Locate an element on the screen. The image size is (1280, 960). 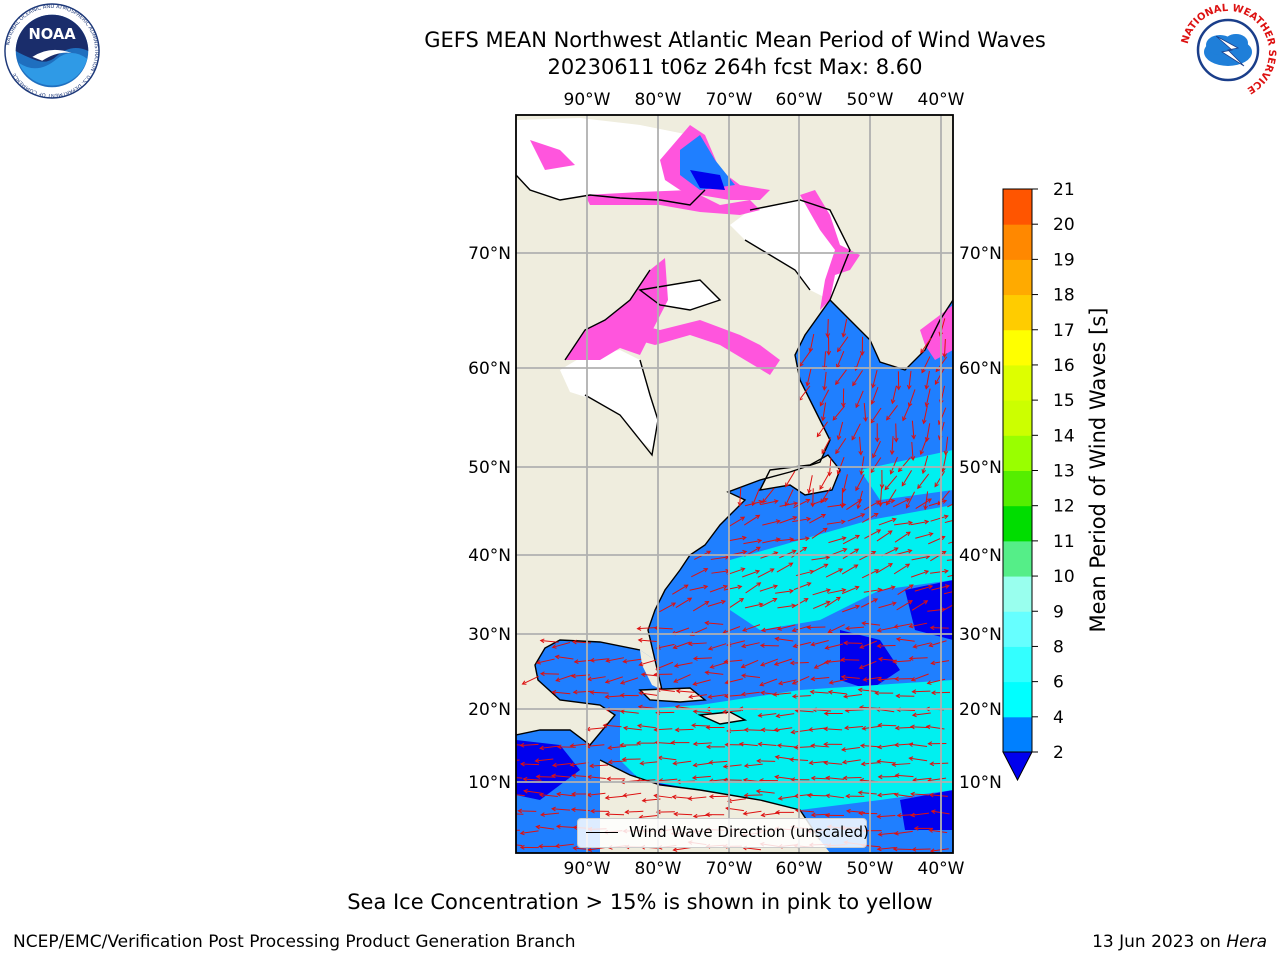
colorbar-tick-label: 11 is located at coordinates (1064, 542).